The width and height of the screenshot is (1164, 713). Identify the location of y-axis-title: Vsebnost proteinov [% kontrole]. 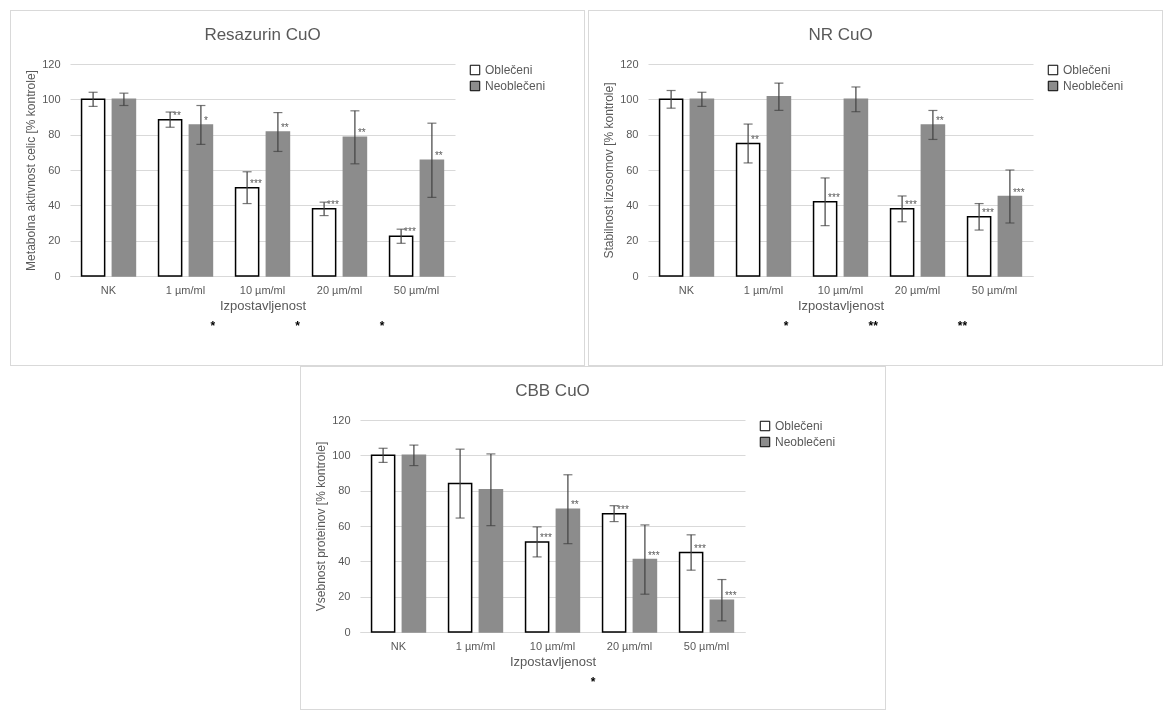
(321, 526).